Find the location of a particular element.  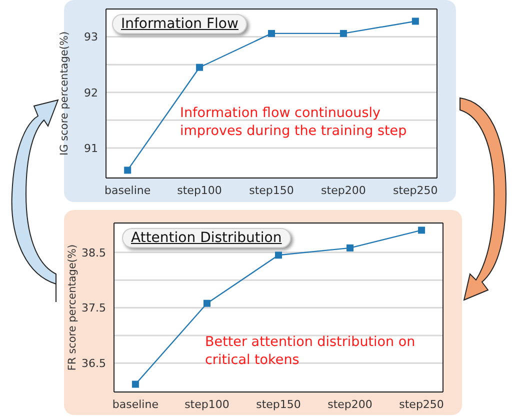

annotation: Information flow continuously improves during the training step is located at coordinates (294, 122).